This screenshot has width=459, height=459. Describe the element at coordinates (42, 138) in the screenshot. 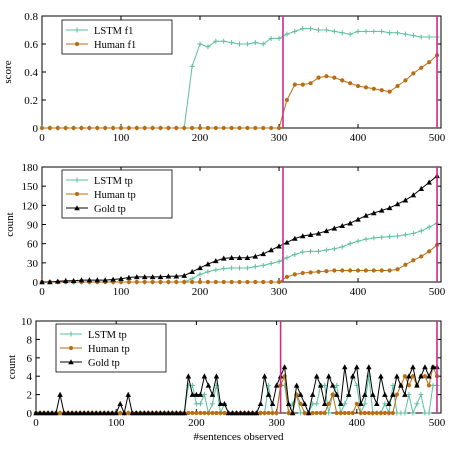

I see `x-tick-label: 0` at that location.